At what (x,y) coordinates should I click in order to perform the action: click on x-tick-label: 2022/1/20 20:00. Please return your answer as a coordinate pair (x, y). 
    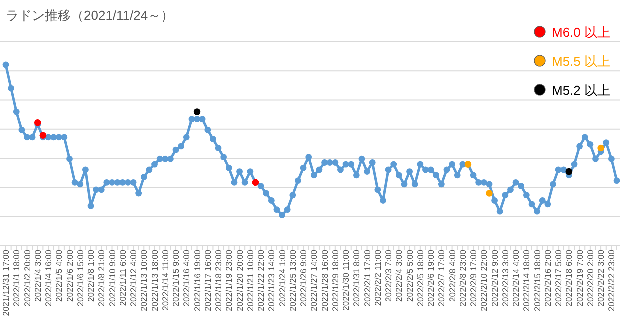
    Looking at the image, I should click on (239, 281).